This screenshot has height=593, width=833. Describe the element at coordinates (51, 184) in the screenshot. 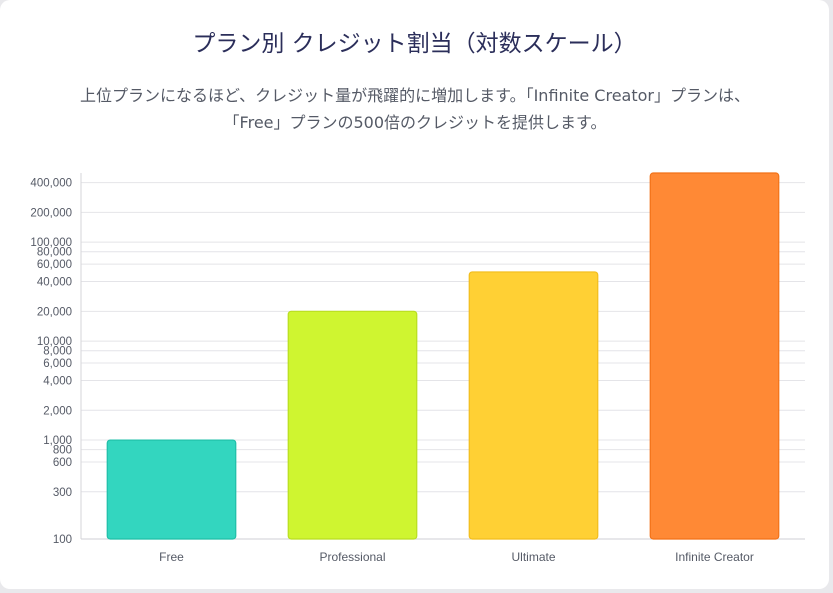

I see `y-tick-label: 400,000` at that location.